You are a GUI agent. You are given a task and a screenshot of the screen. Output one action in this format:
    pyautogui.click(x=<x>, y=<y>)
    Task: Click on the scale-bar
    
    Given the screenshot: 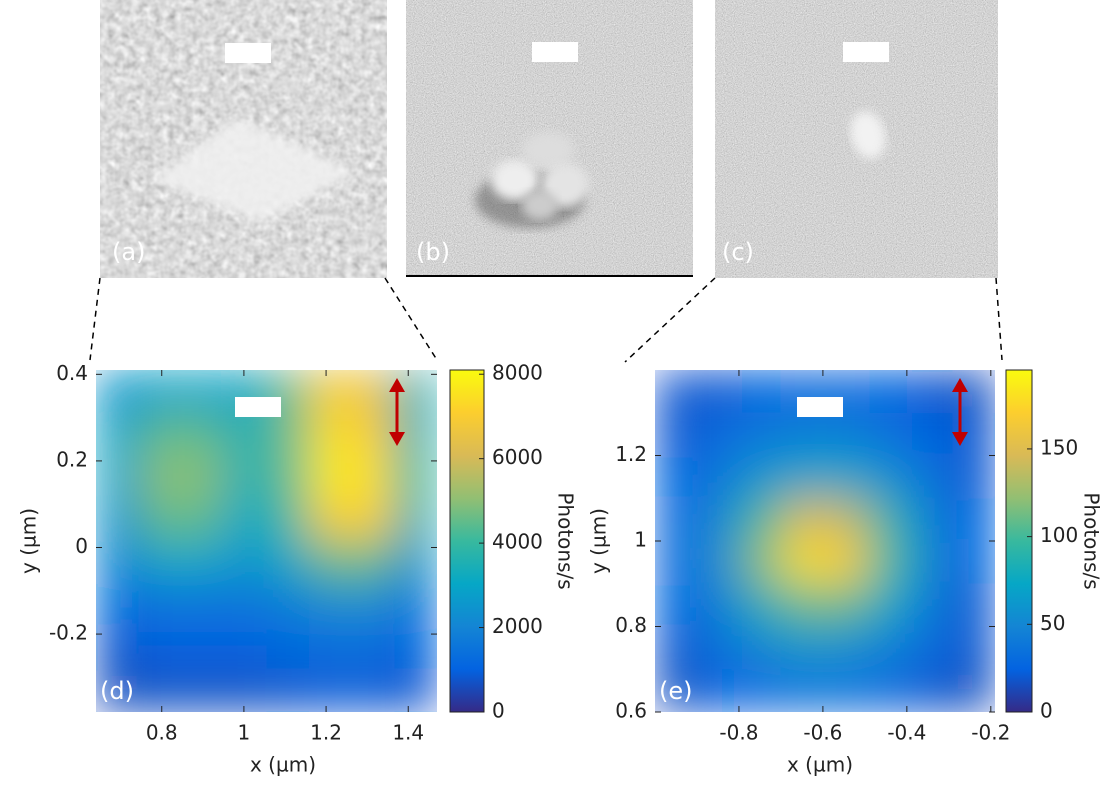 What is the action you would take?
    pyautogui.click(x=820, y=407)
    